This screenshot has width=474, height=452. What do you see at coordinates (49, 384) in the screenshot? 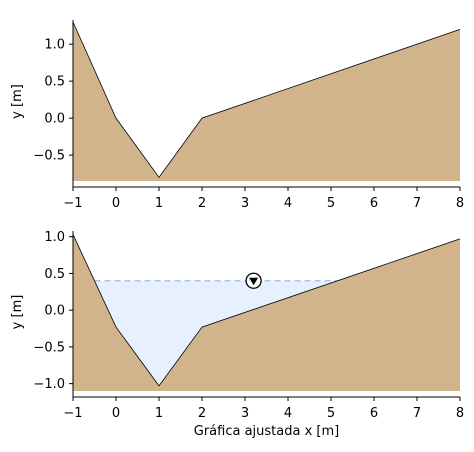
I see `y-tick-label: −1.0` at bounding box center [49, 384].